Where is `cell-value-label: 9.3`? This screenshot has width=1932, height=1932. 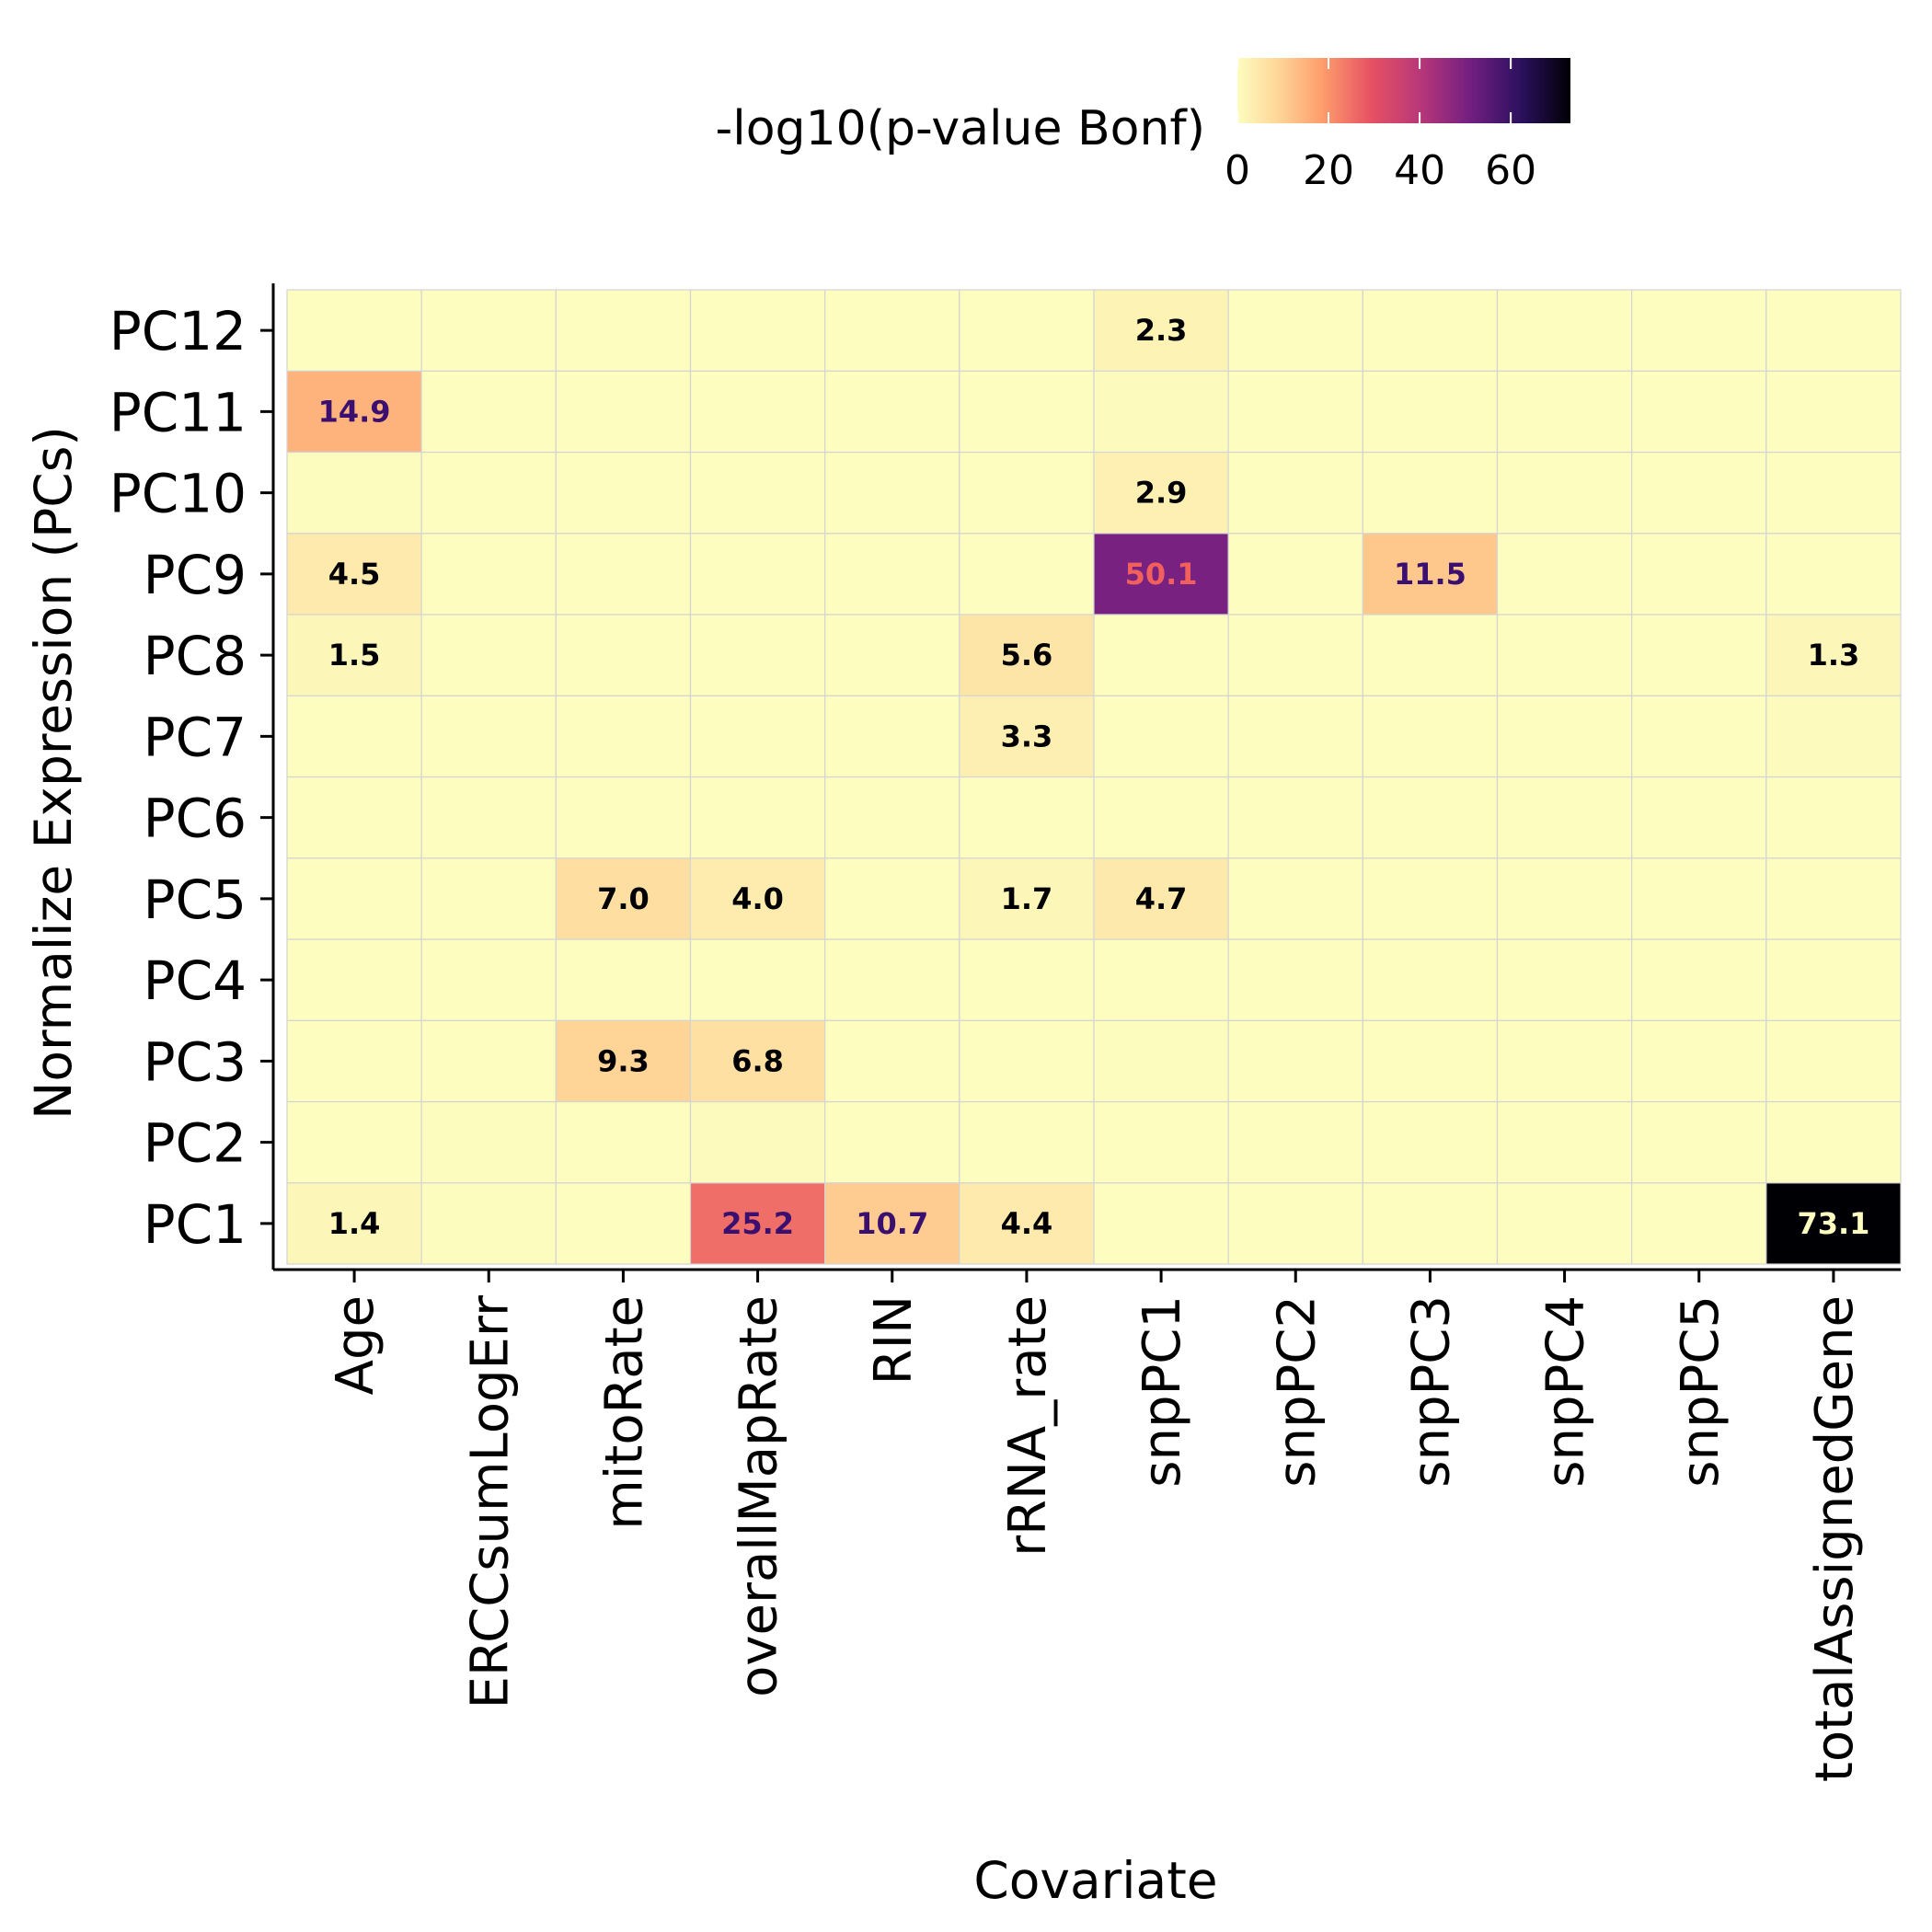 cell-value-label: 9.3 is located at coordinates (623, 1060).